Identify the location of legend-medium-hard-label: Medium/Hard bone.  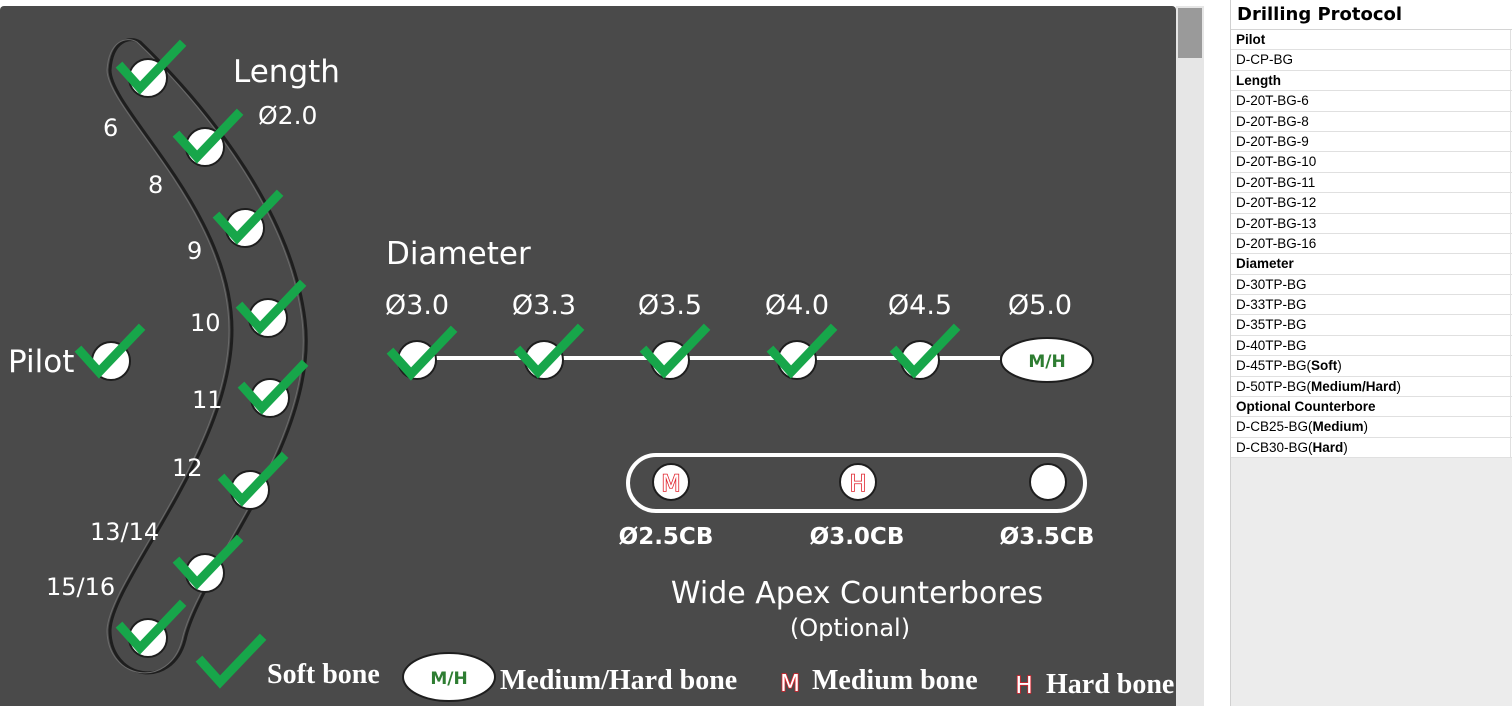
(618, 680).